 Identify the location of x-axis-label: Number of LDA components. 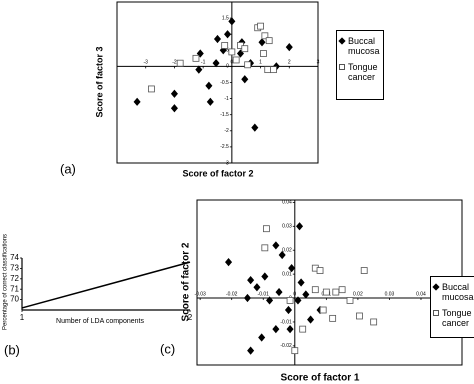
(100, 321).